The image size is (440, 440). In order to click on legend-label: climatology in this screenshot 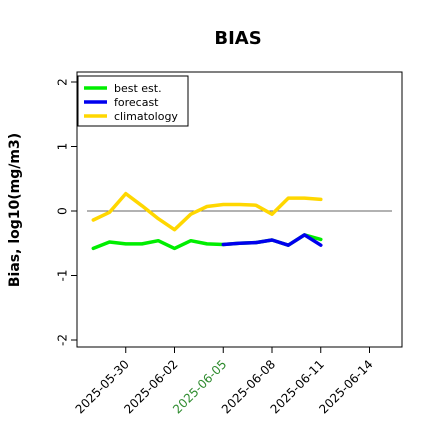, I will do `click(146, 116)`.